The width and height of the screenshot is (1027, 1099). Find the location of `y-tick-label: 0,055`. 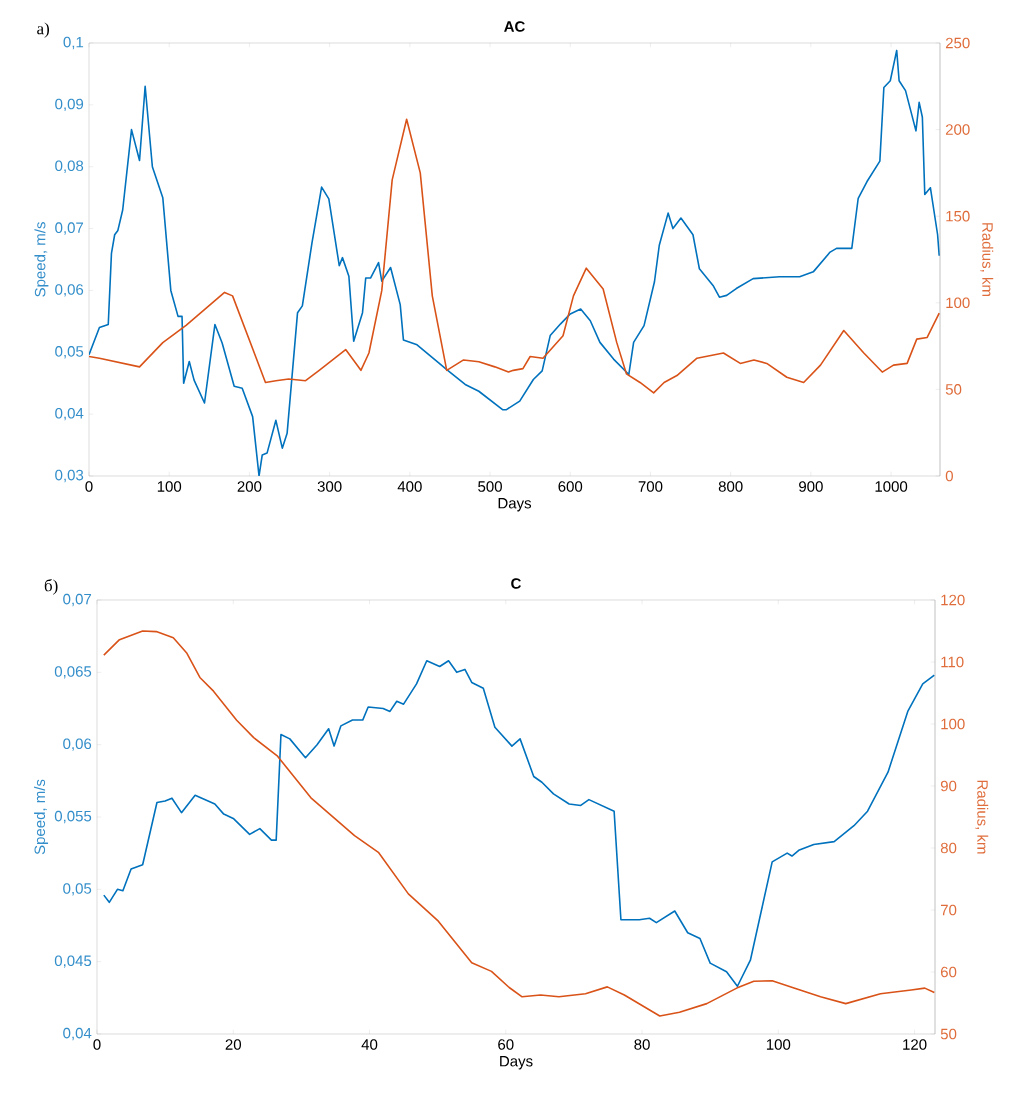

y-tick-label: 0,055 is located at coordinates (73, 817).